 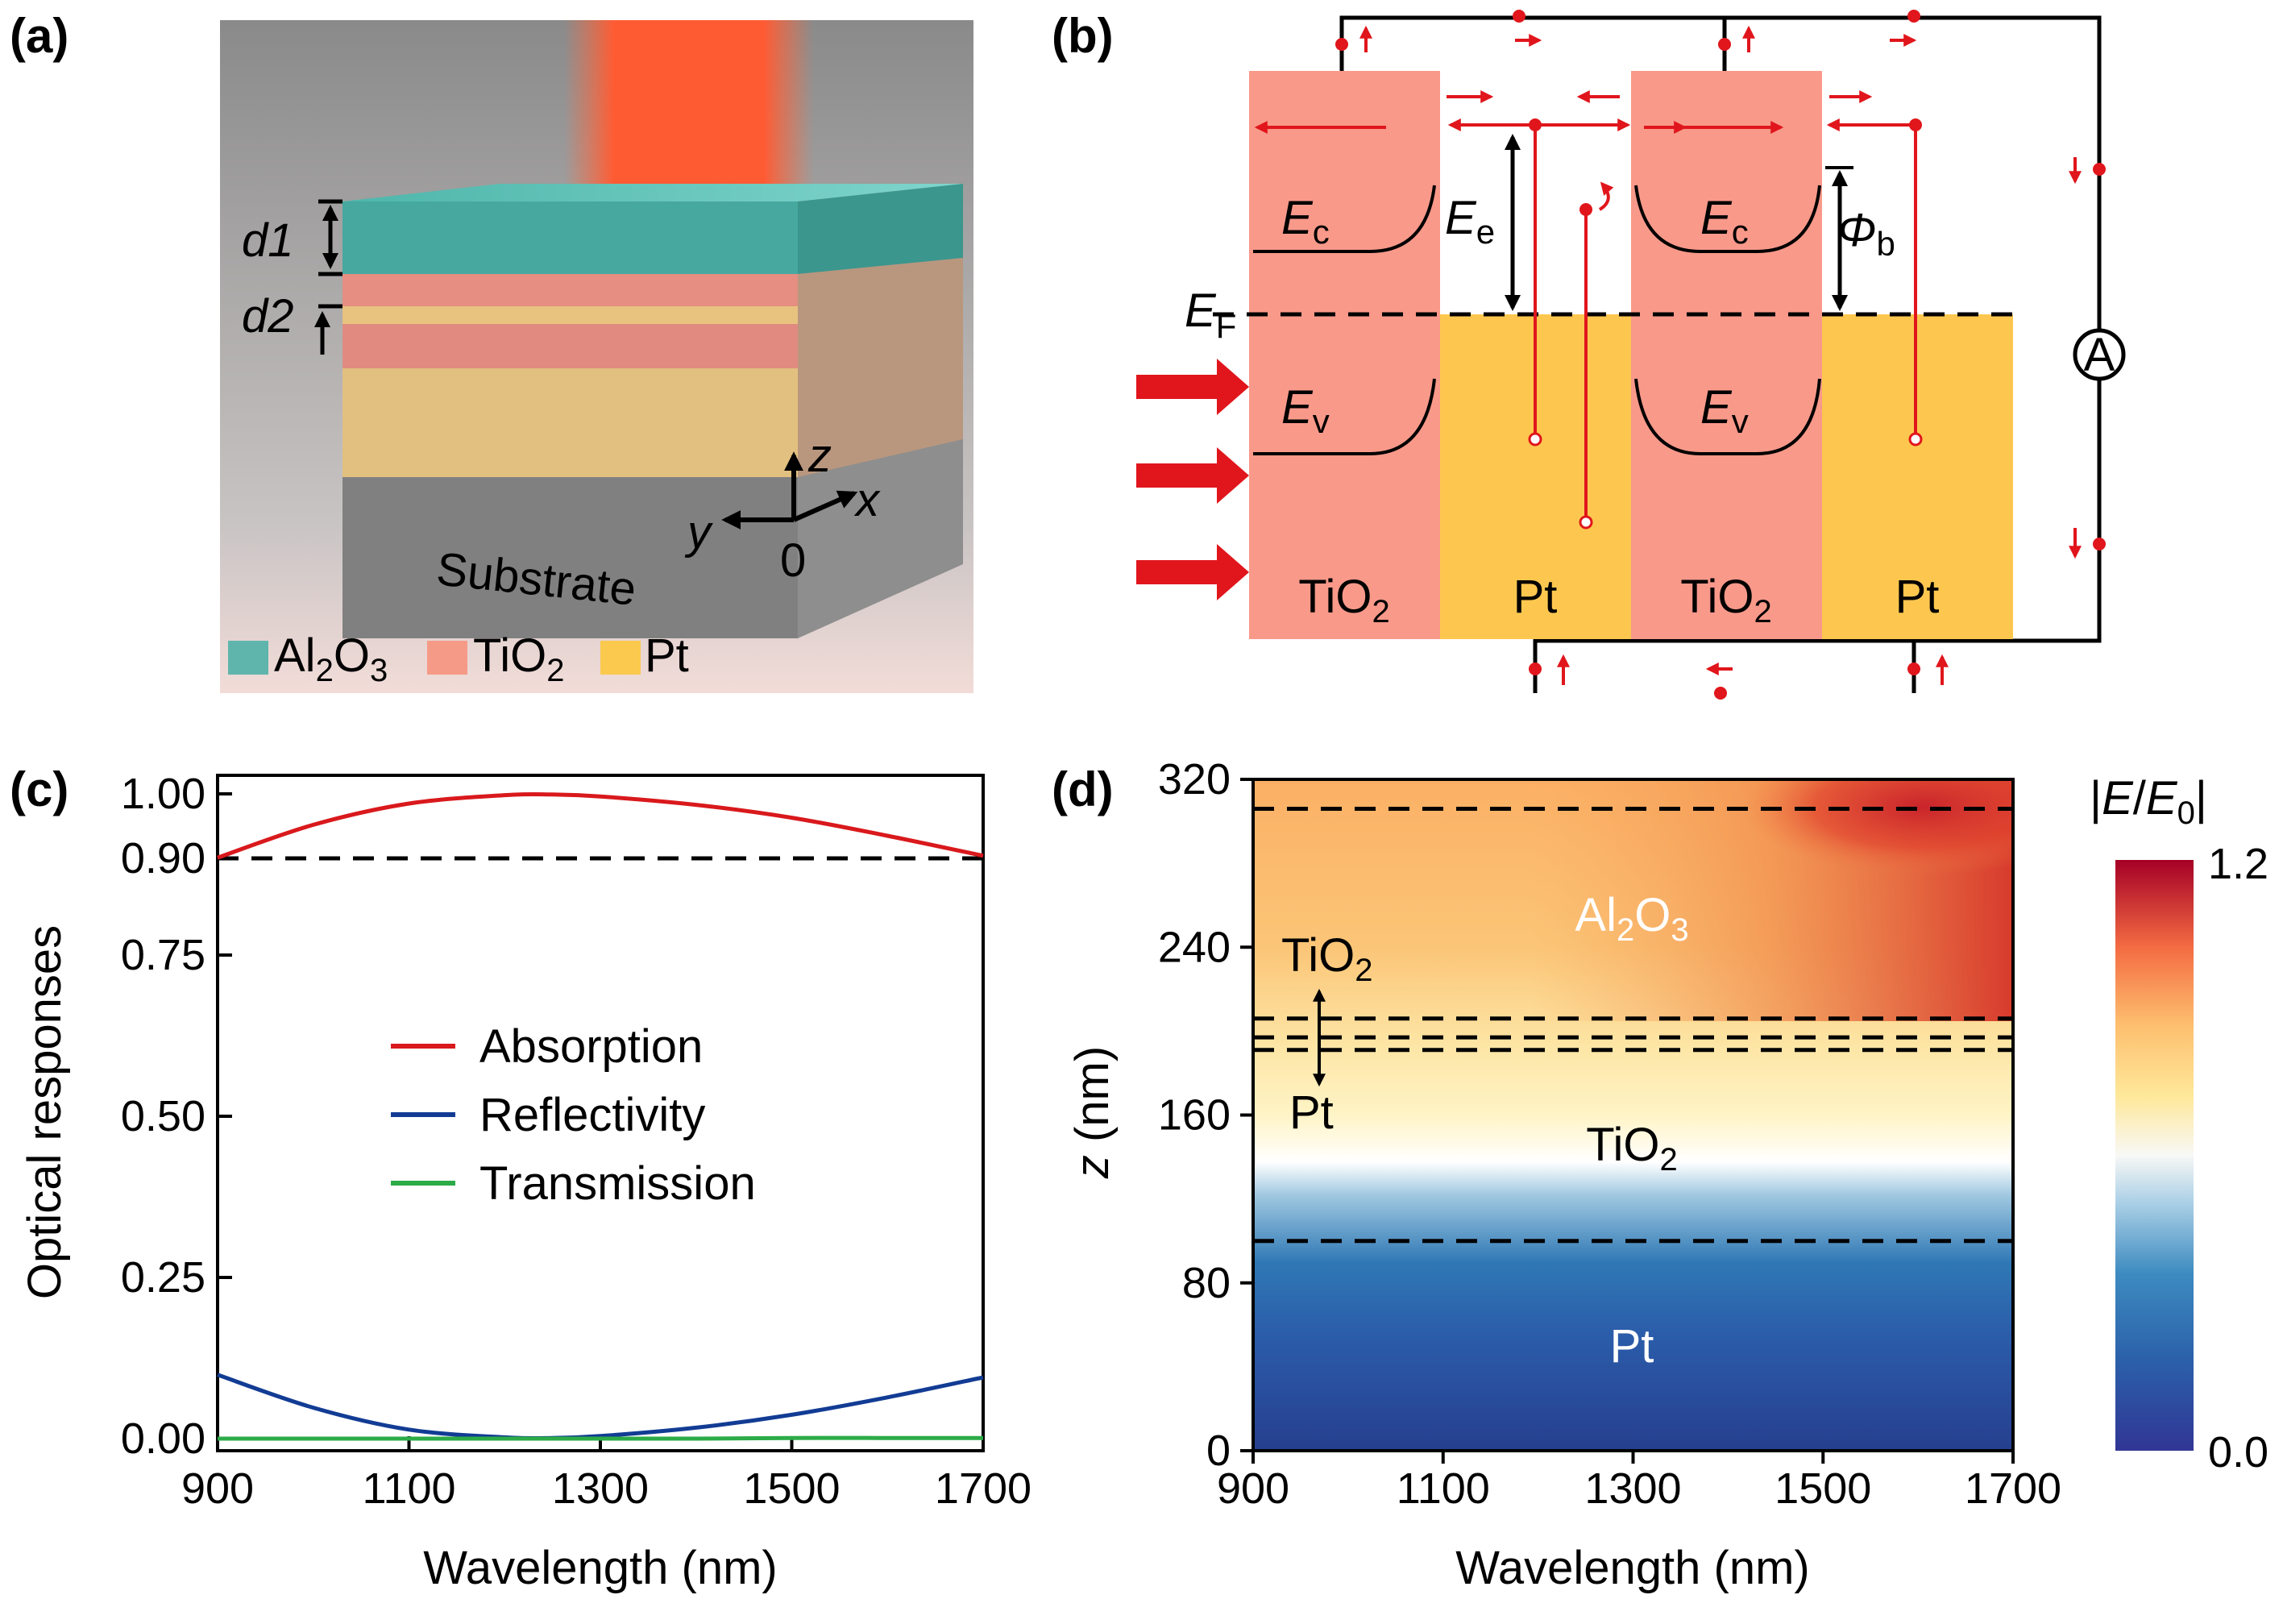 I want to click on series-transmission, so click(x=600, y=1438).